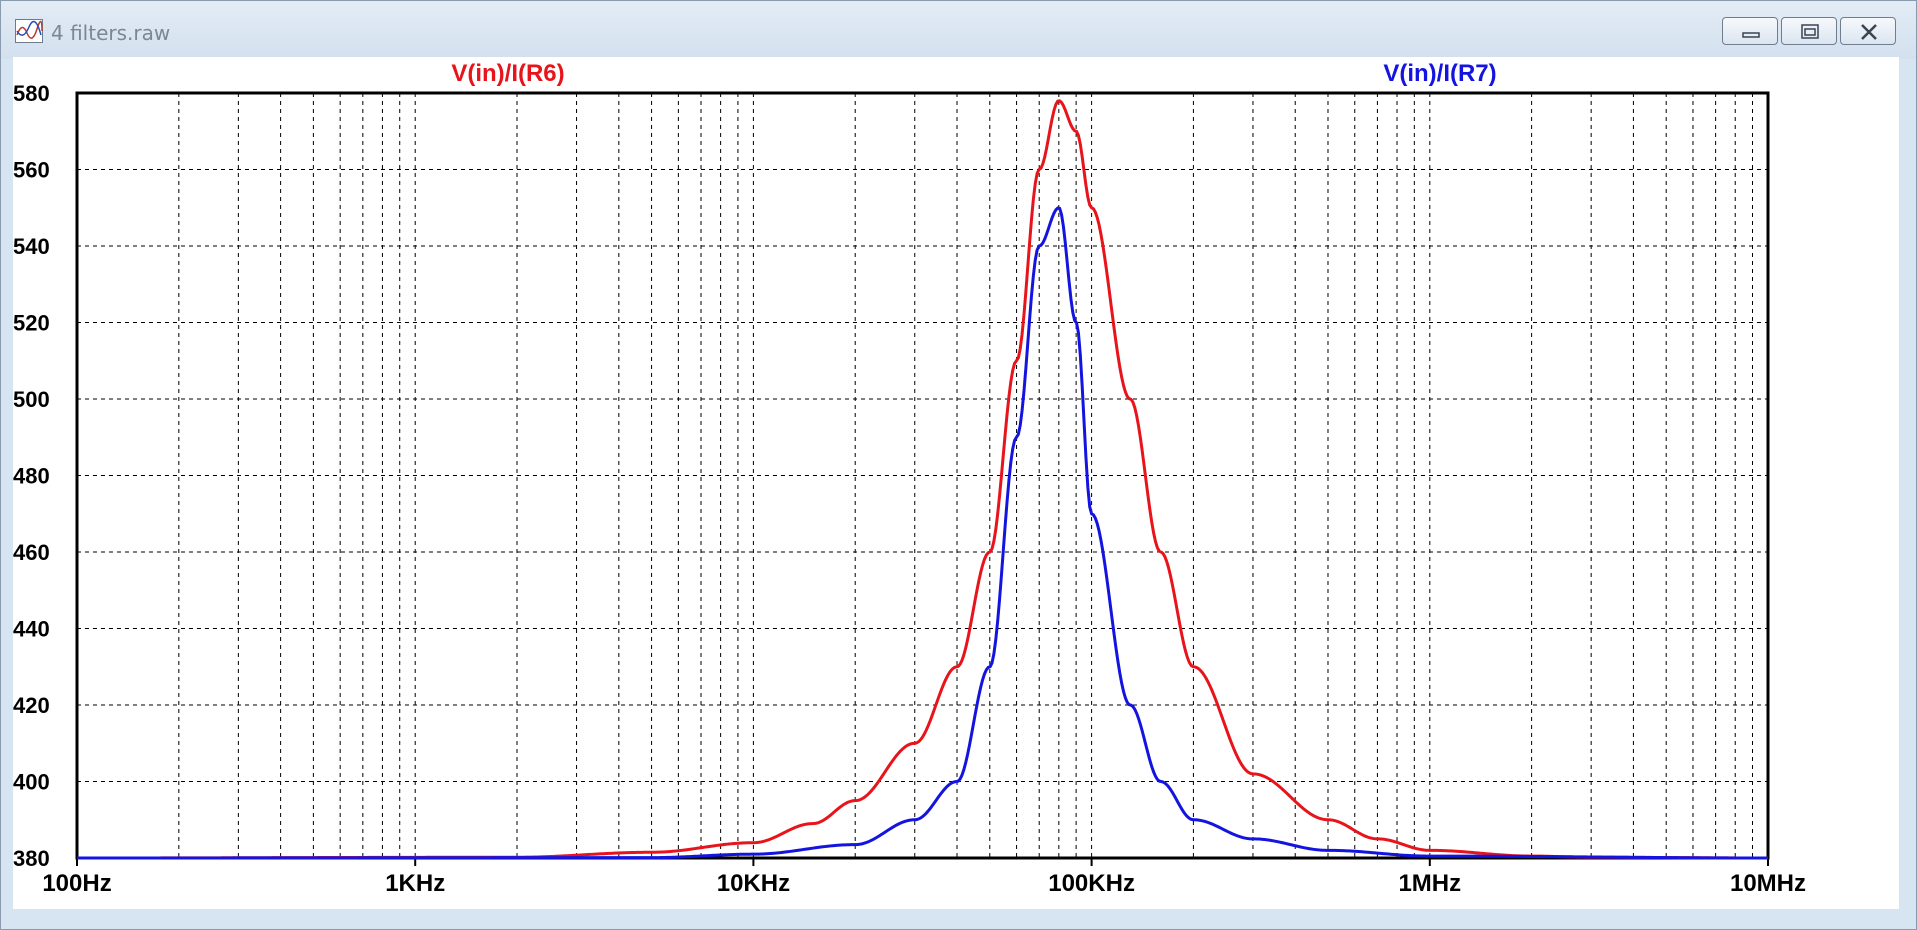  I want to click on maximize-button, so click(1809, 31).